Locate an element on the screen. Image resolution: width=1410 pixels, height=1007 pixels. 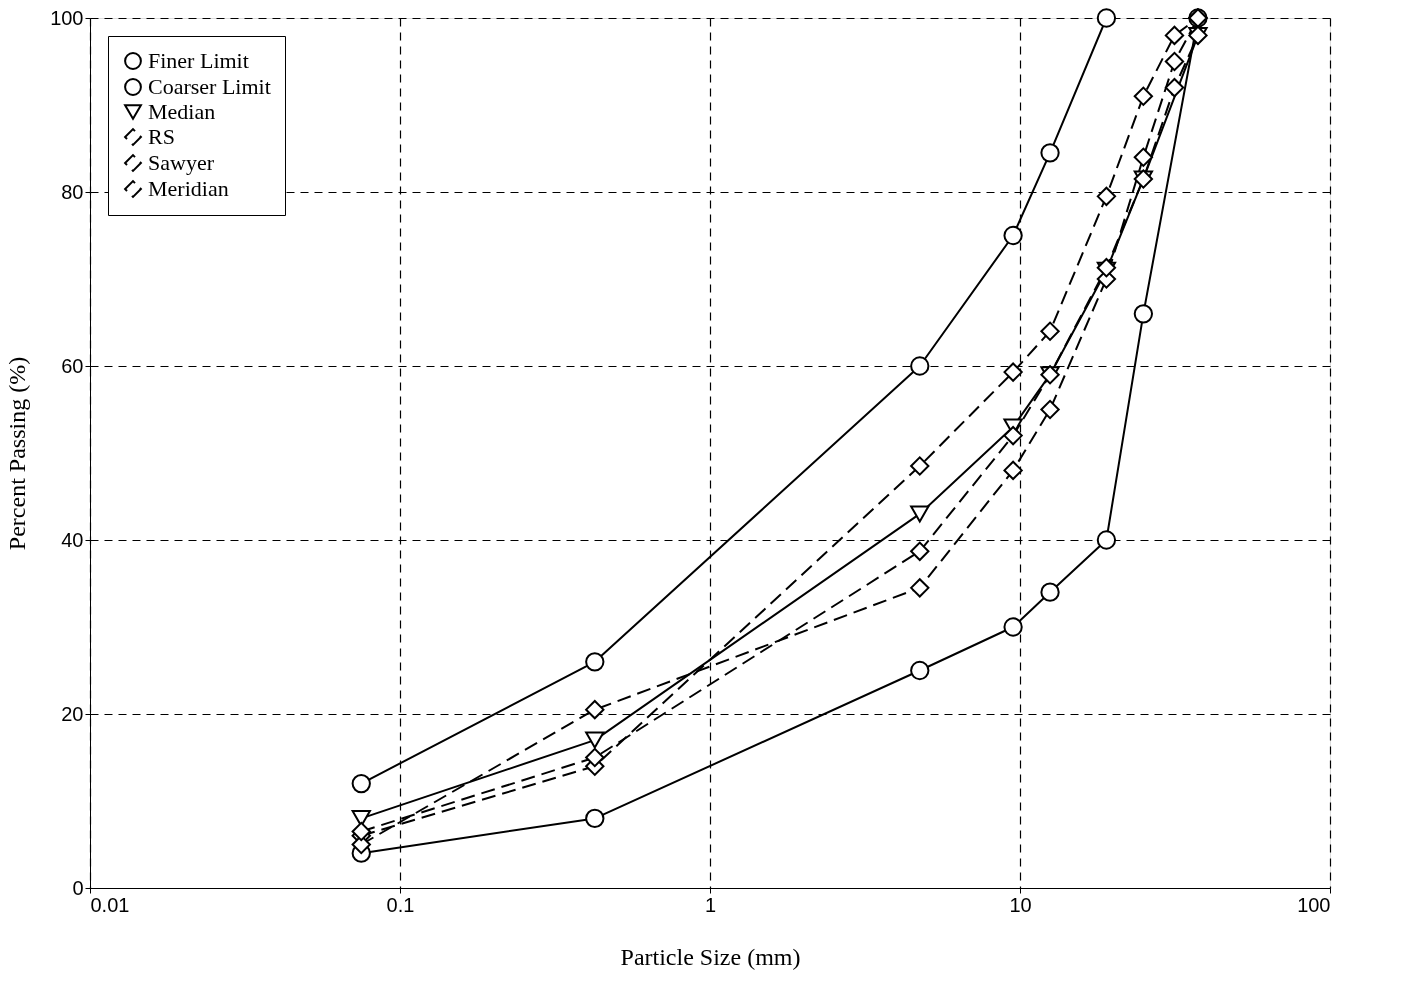
x-tick-label: 10 is located at coordinates (1020, 904).